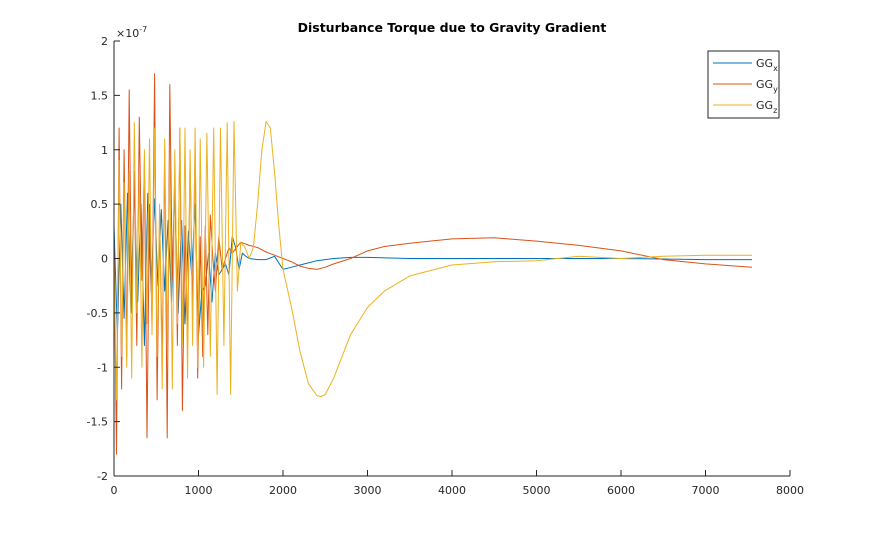 Image resolution: width=874 pixels, height=536 pixels. Describe the element at coordinates (104, 41) in the screenshot. I see `y-tick-label: 2` at that location.